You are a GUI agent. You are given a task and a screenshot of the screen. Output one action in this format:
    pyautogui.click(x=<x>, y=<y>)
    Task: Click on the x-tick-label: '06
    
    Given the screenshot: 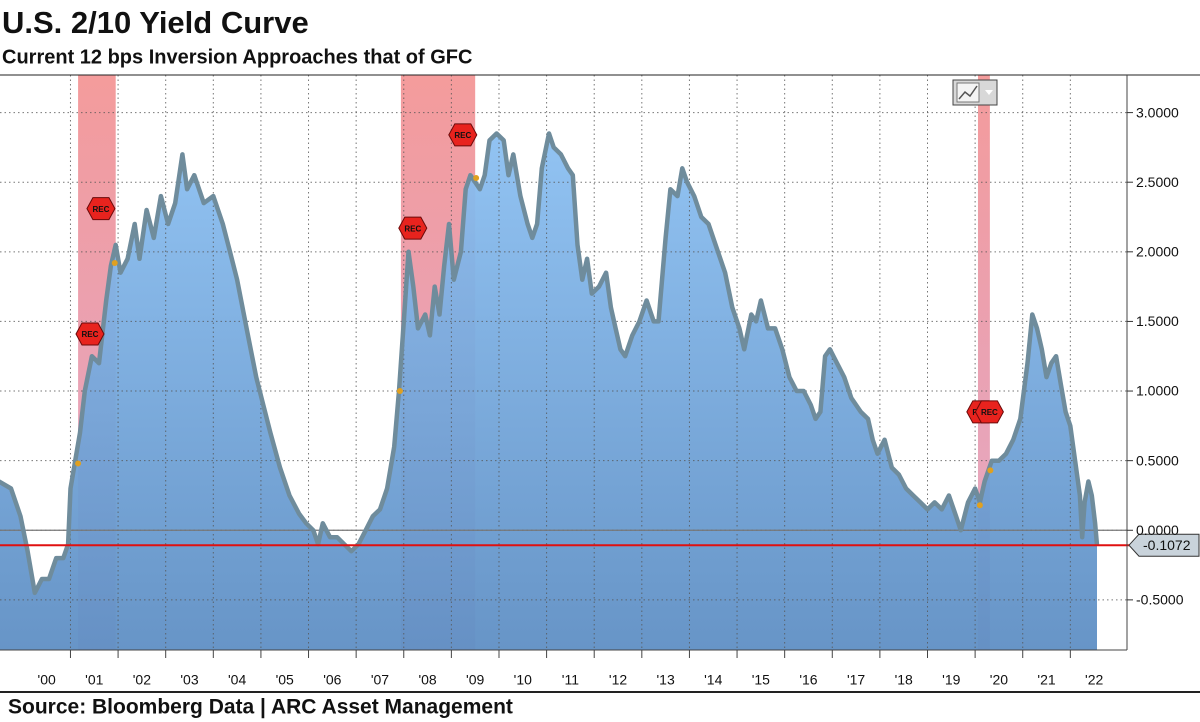 What is the action you would take?
    pyautogui.click(x=332, y=680)
    